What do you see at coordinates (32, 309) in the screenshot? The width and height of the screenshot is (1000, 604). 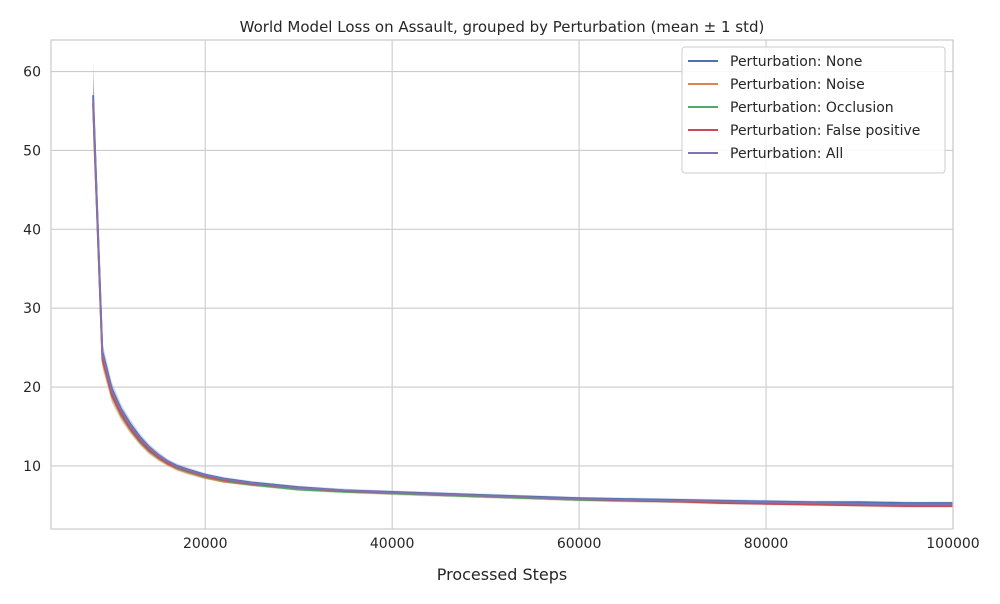 I see `y-tick-label: 30` at bounding box center [32, 309].